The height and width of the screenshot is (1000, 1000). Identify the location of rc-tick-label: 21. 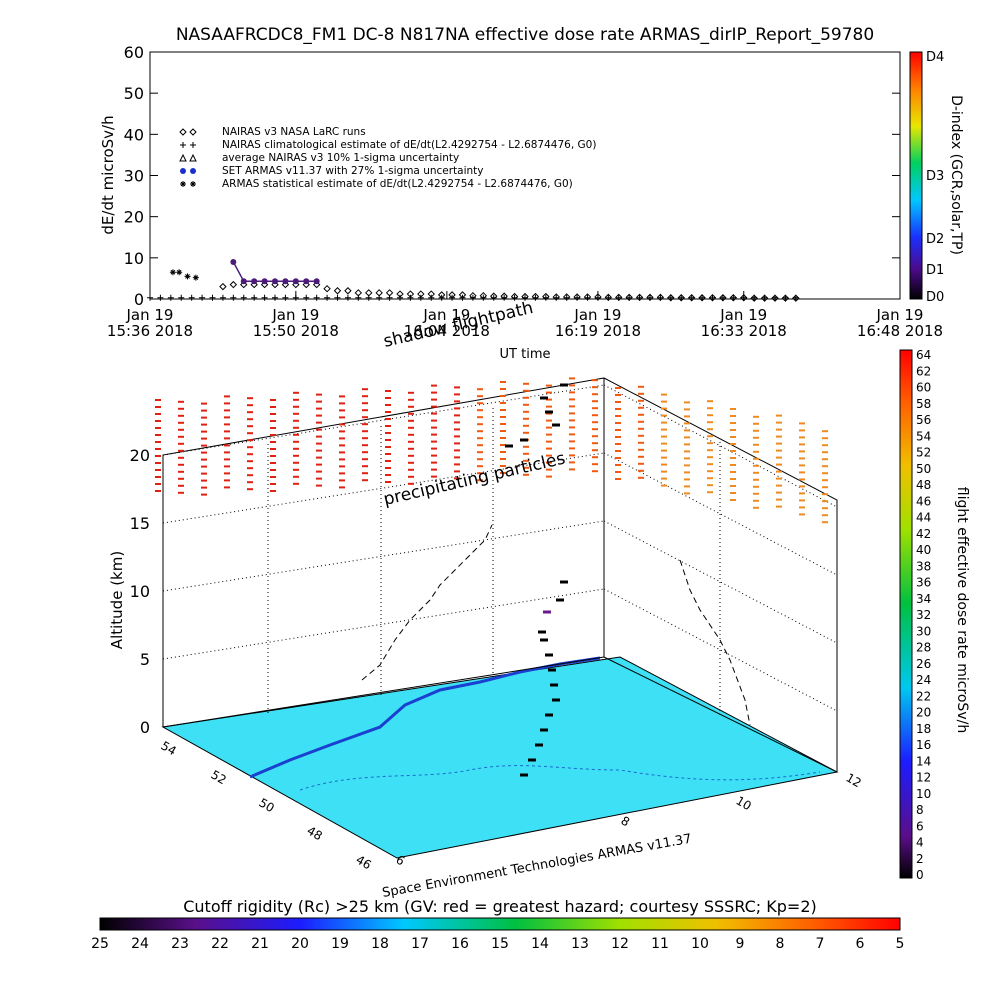
(260, 944).